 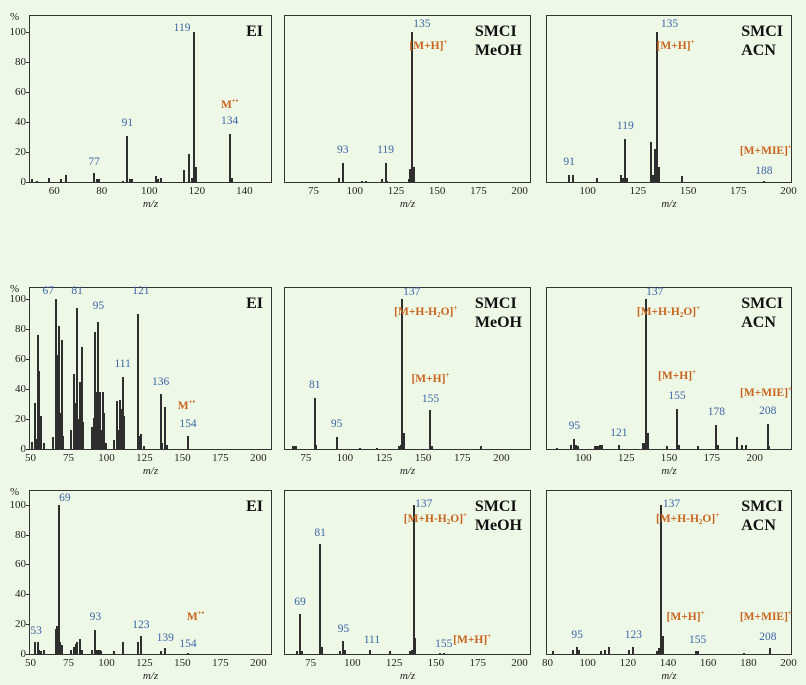 What do you see at coordinates (28, 152) in the screenshot?
I see `y-tick-mark` at bounding box center [28, 152].